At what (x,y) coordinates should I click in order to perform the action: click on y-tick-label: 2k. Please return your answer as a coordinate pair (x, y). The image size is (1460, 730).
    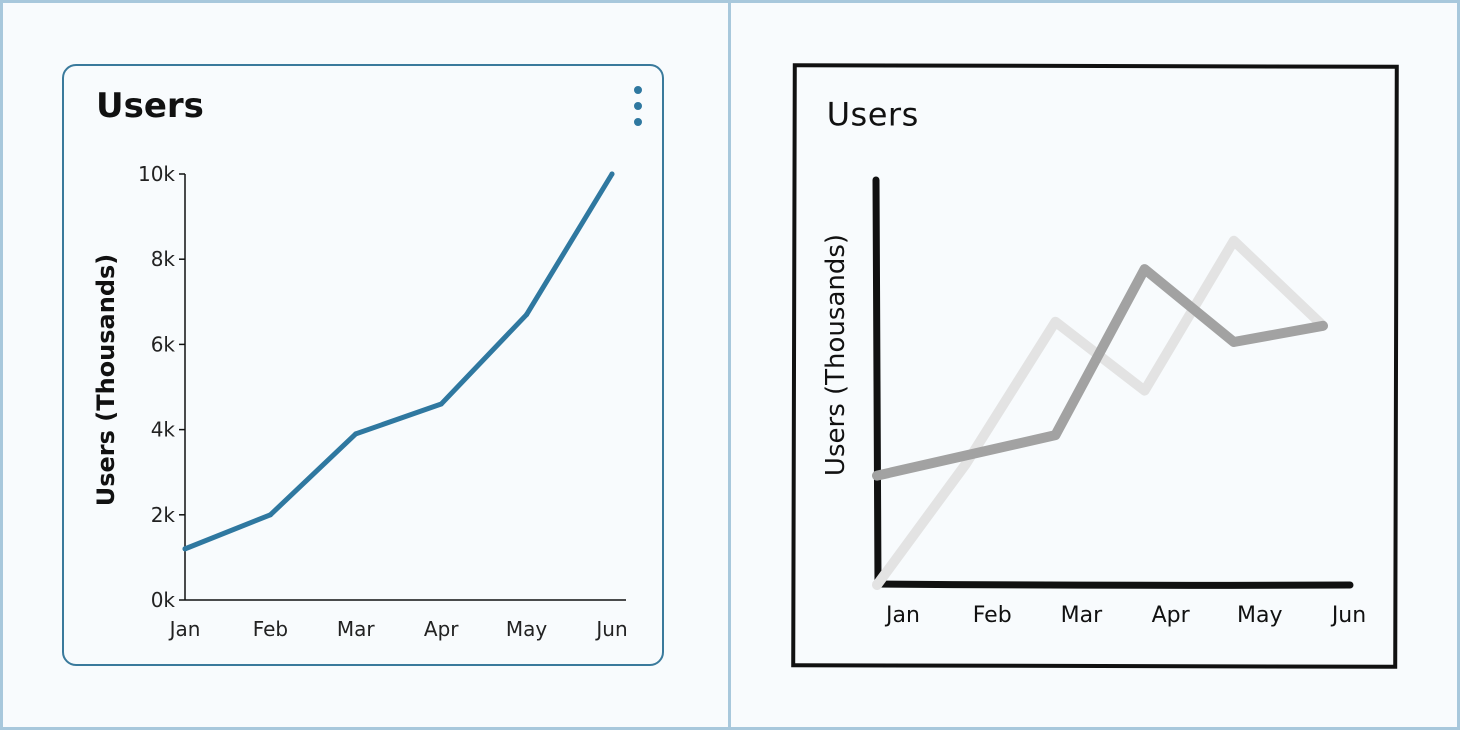
    Looking at the image, I should click on (163, 515).